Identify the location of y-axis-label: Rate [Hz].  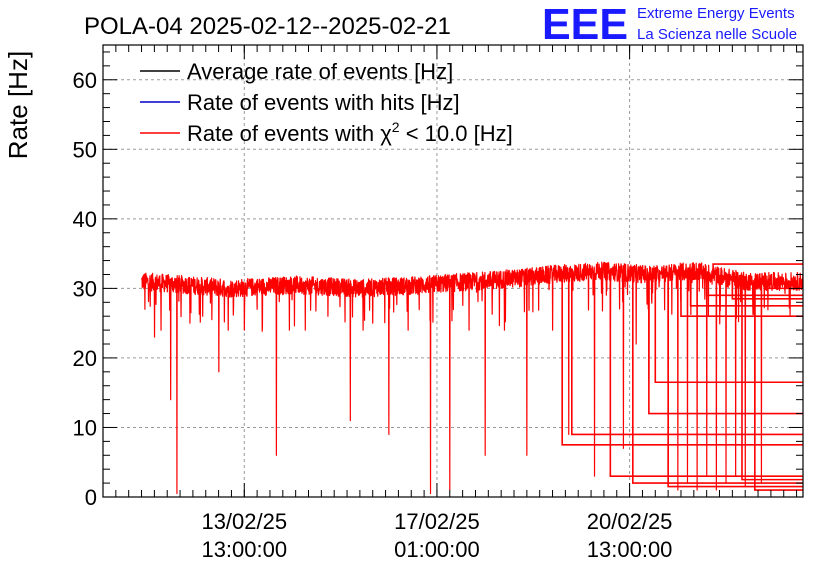
(18, 105).